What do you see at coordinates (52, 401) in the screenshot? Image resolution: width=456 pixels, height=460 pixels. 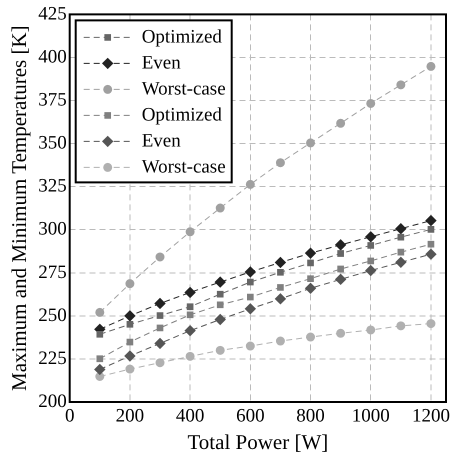 I see `y-tick-label: 200` at bounding box center [52, 401].